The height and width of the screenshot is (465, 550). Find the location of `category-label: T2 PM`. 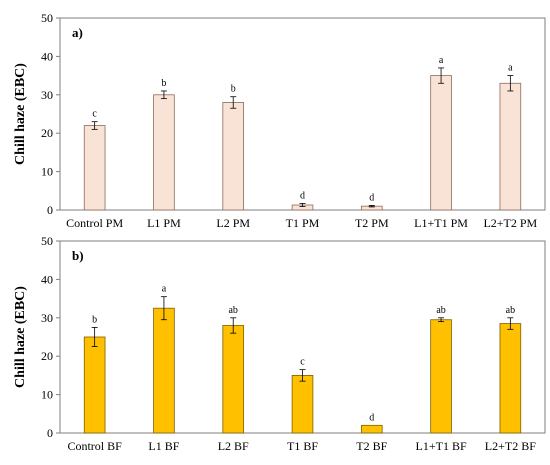

category-label: T2 PM is located at coordinates (372, 223).